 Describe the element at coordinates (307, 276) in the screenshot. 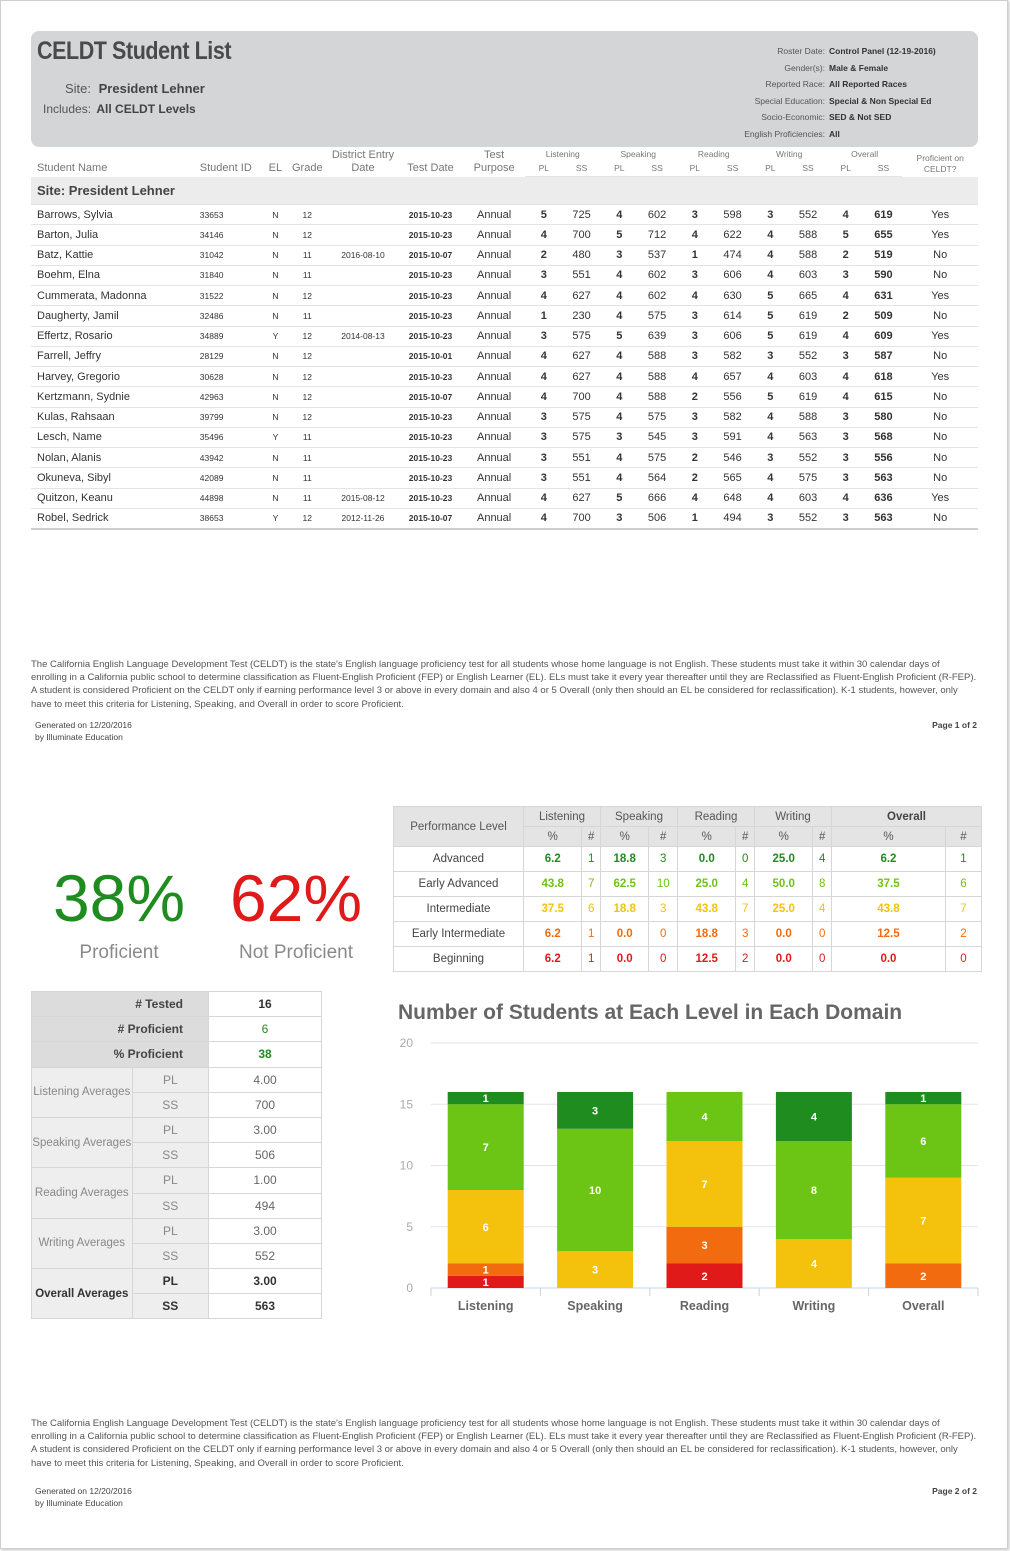

I see `grade: 11` at that location.